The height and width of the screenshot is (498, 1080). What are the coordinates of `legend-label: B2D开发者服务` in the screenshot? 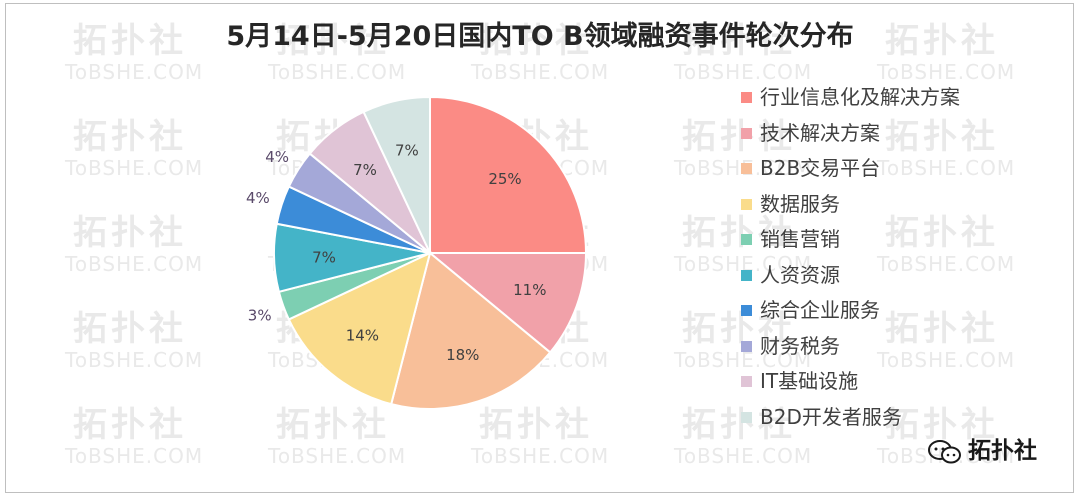 It's located at (831, 416).